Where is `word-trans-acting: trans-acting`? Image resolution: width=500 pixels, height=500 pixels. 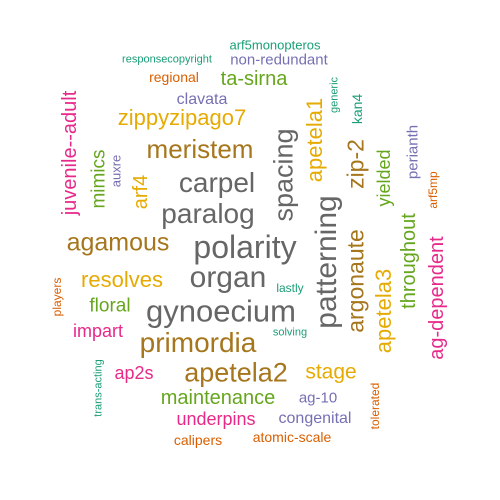
word-trans-acting: trans-acting is located at coordinates (98, 388).